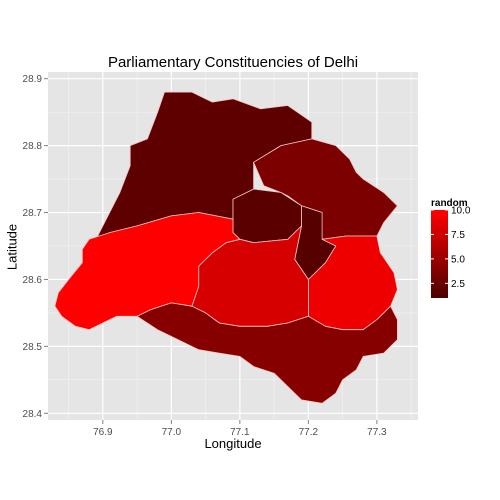  Describe the element at coordinates (35, 247) in the screenshot. I see `y-axis-ticks: 28.4 28.5 28.6 28.7 28.8 28.9` at that location.